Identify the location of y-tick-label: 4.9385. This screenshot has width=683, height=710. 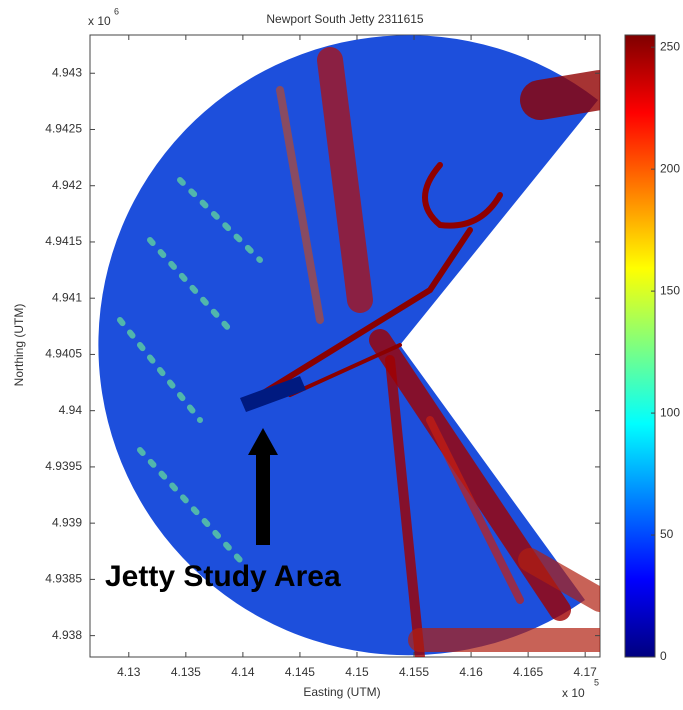
(63, 579).